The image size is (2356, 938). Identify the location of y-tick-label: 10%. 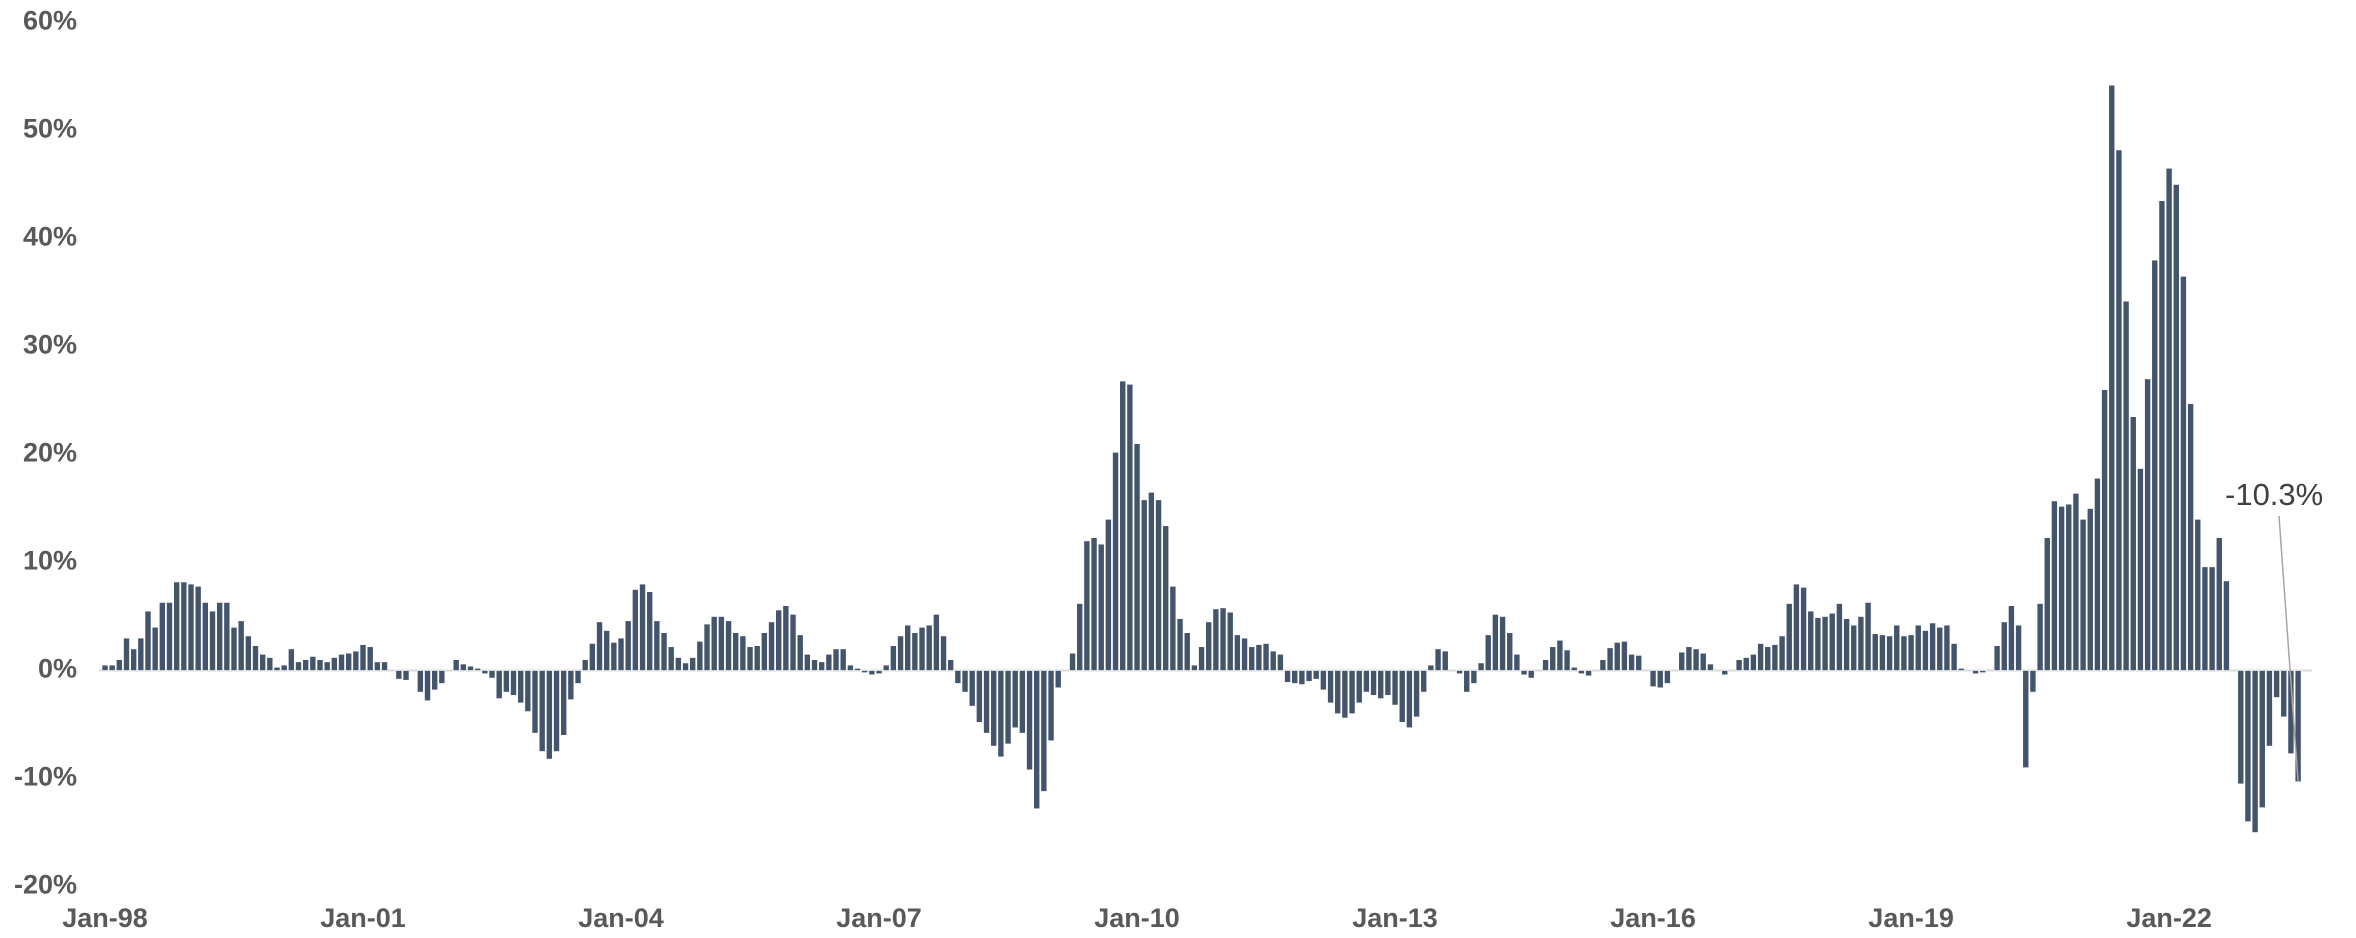
(50, 561).